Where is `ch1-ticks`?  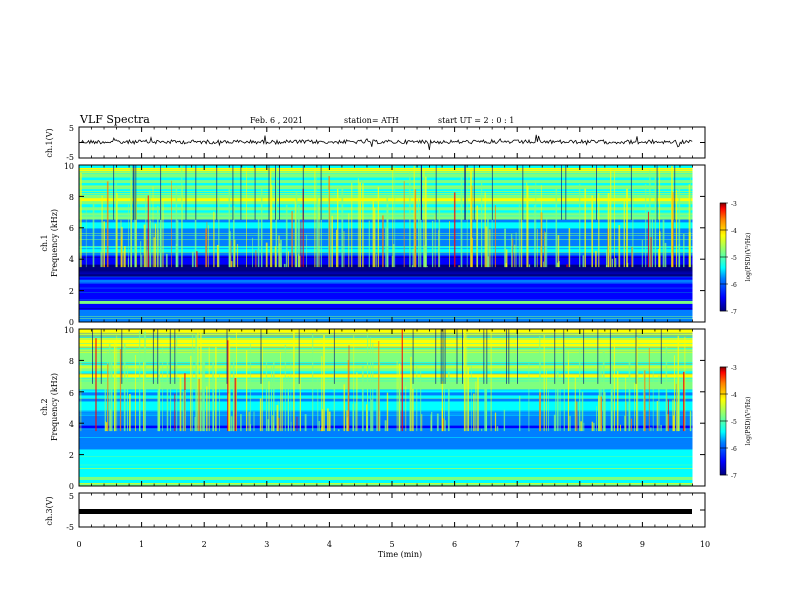 ch1-ticks is located at coordinates (392, 142).